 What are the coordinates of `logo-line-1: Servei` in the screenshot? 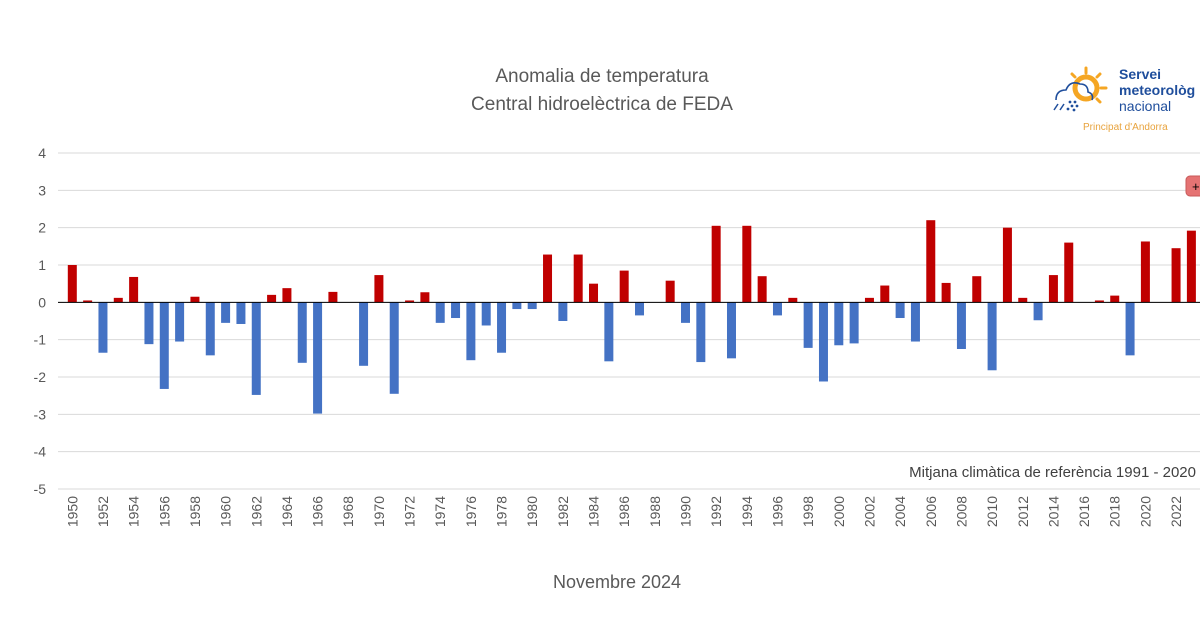 It's located at (1140, 74).